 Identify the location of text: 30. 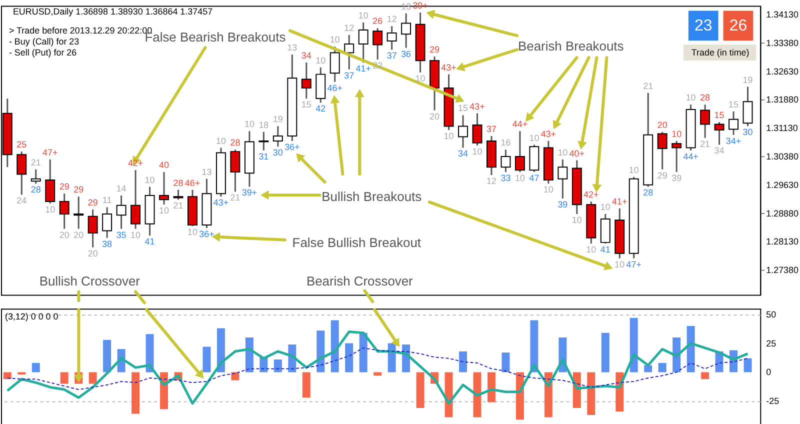
(277, 153).